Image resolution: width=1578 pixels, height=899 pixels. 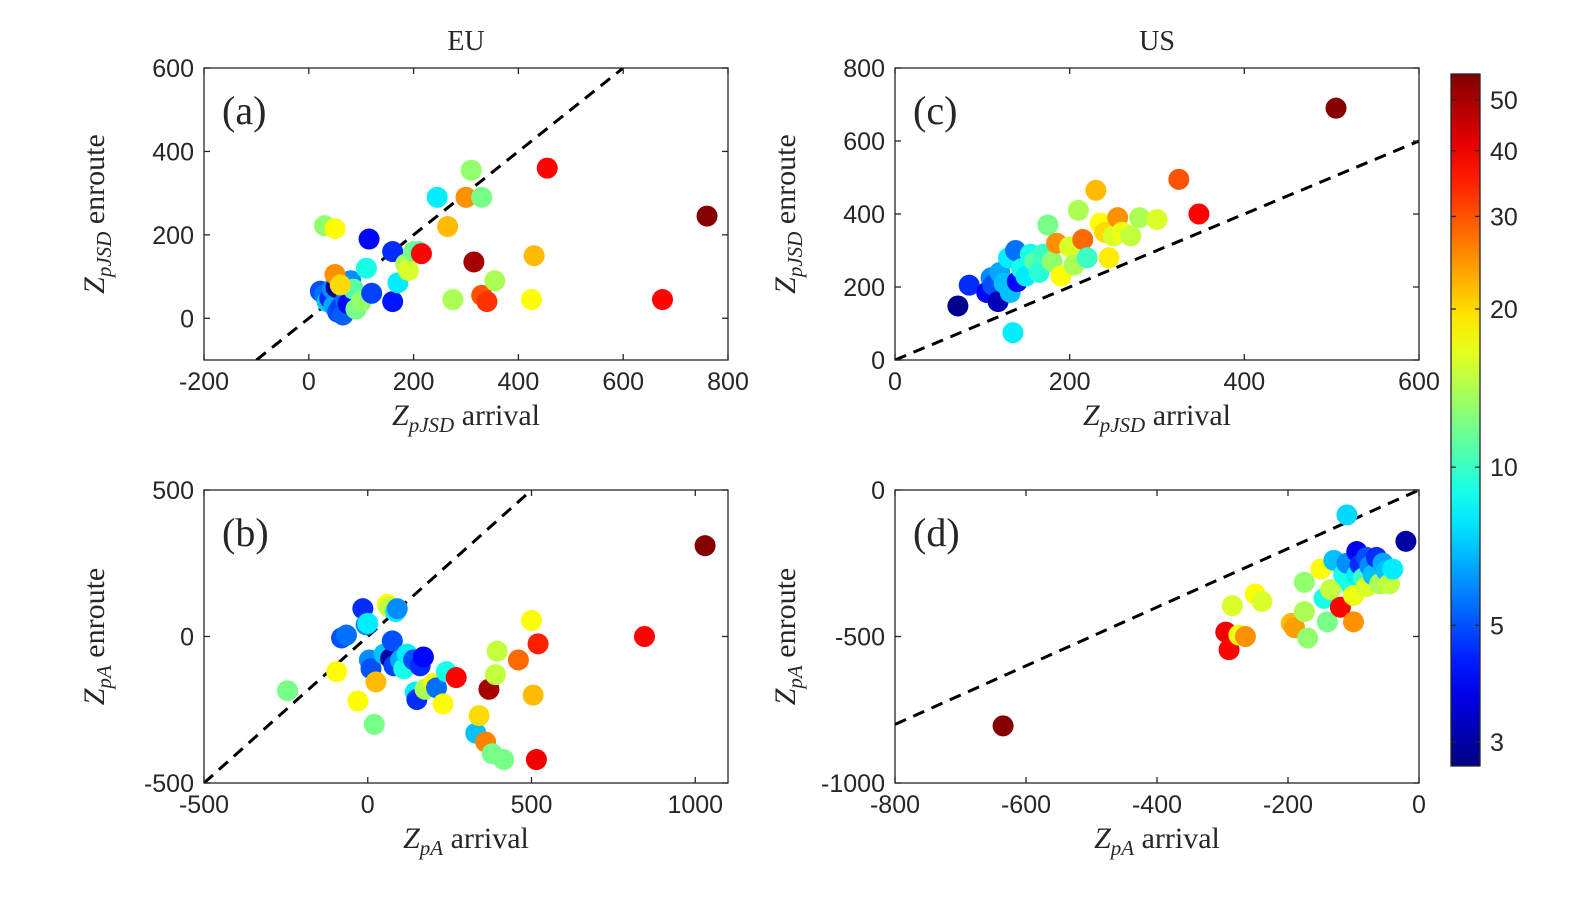 I want to click on xtick-label-a-3: 400, so click(x=519, y=382).